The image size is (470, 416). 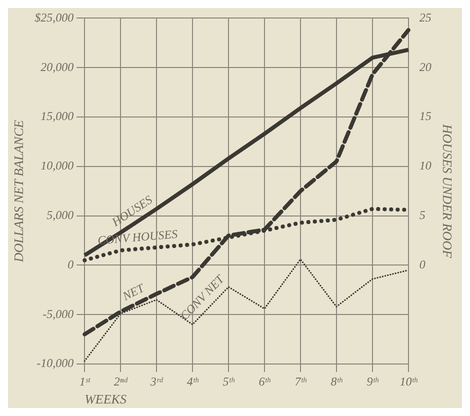 I want to click on y-tick-label: 15,000, so click(x=57, y=116).